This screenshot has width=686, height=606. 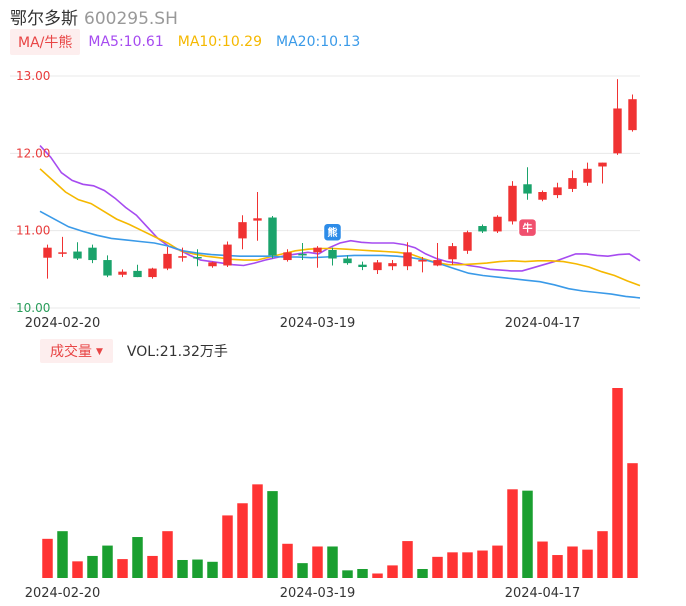 I want to click on ma10-label: MA10:10.29, so click(x=220, y=42).